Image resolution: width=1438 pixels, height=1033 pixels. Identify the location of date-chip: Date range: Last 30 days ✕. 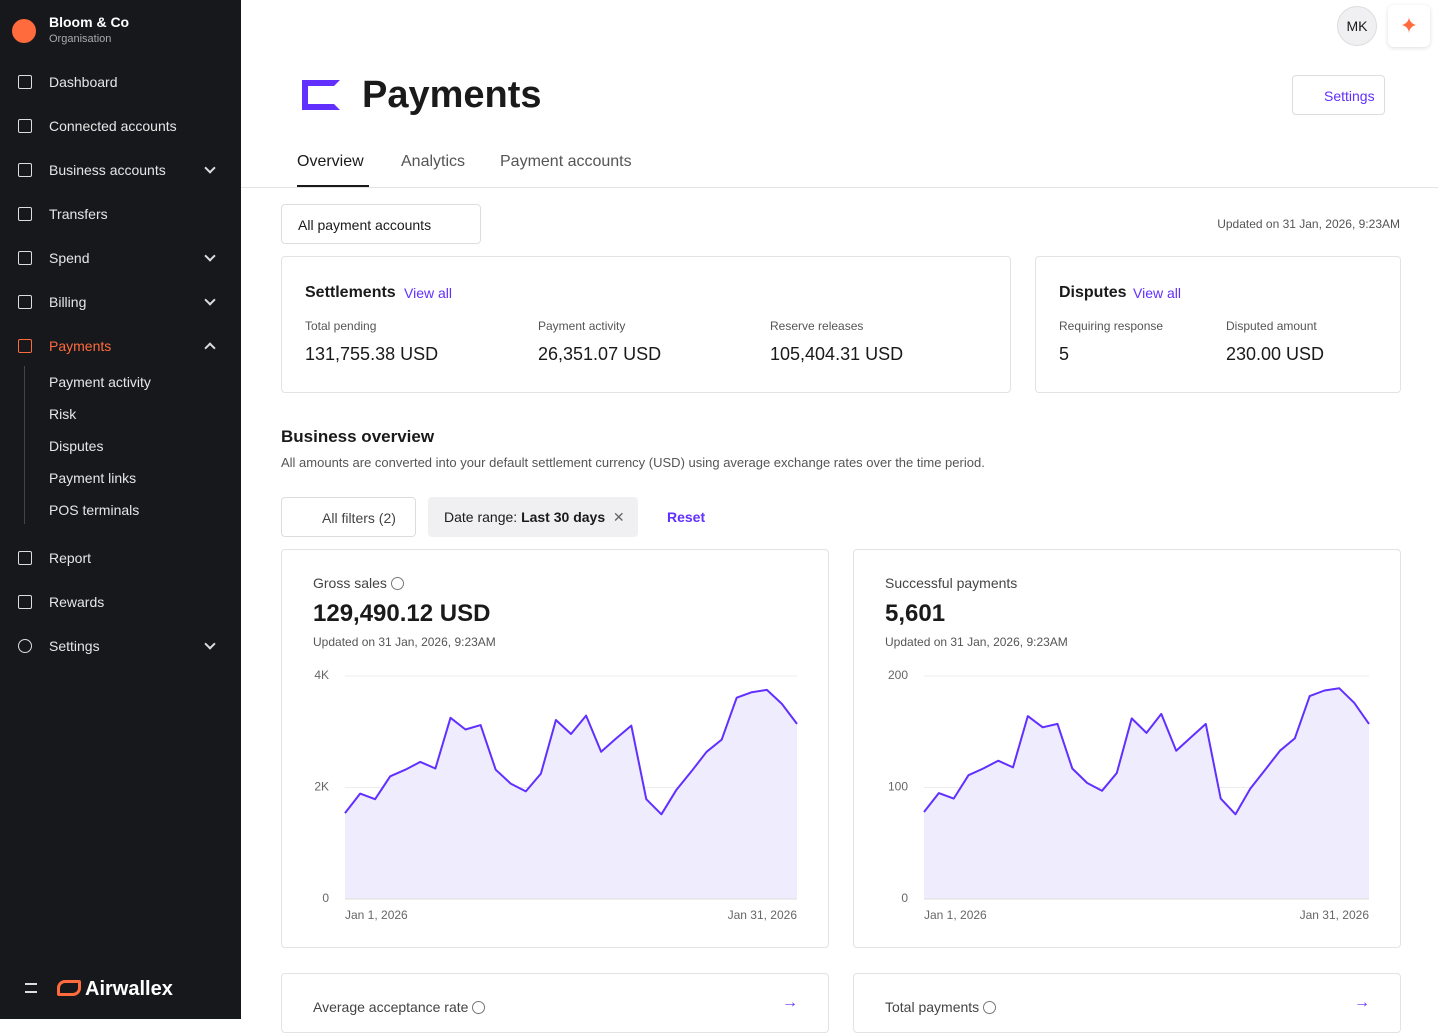
(533, 517).